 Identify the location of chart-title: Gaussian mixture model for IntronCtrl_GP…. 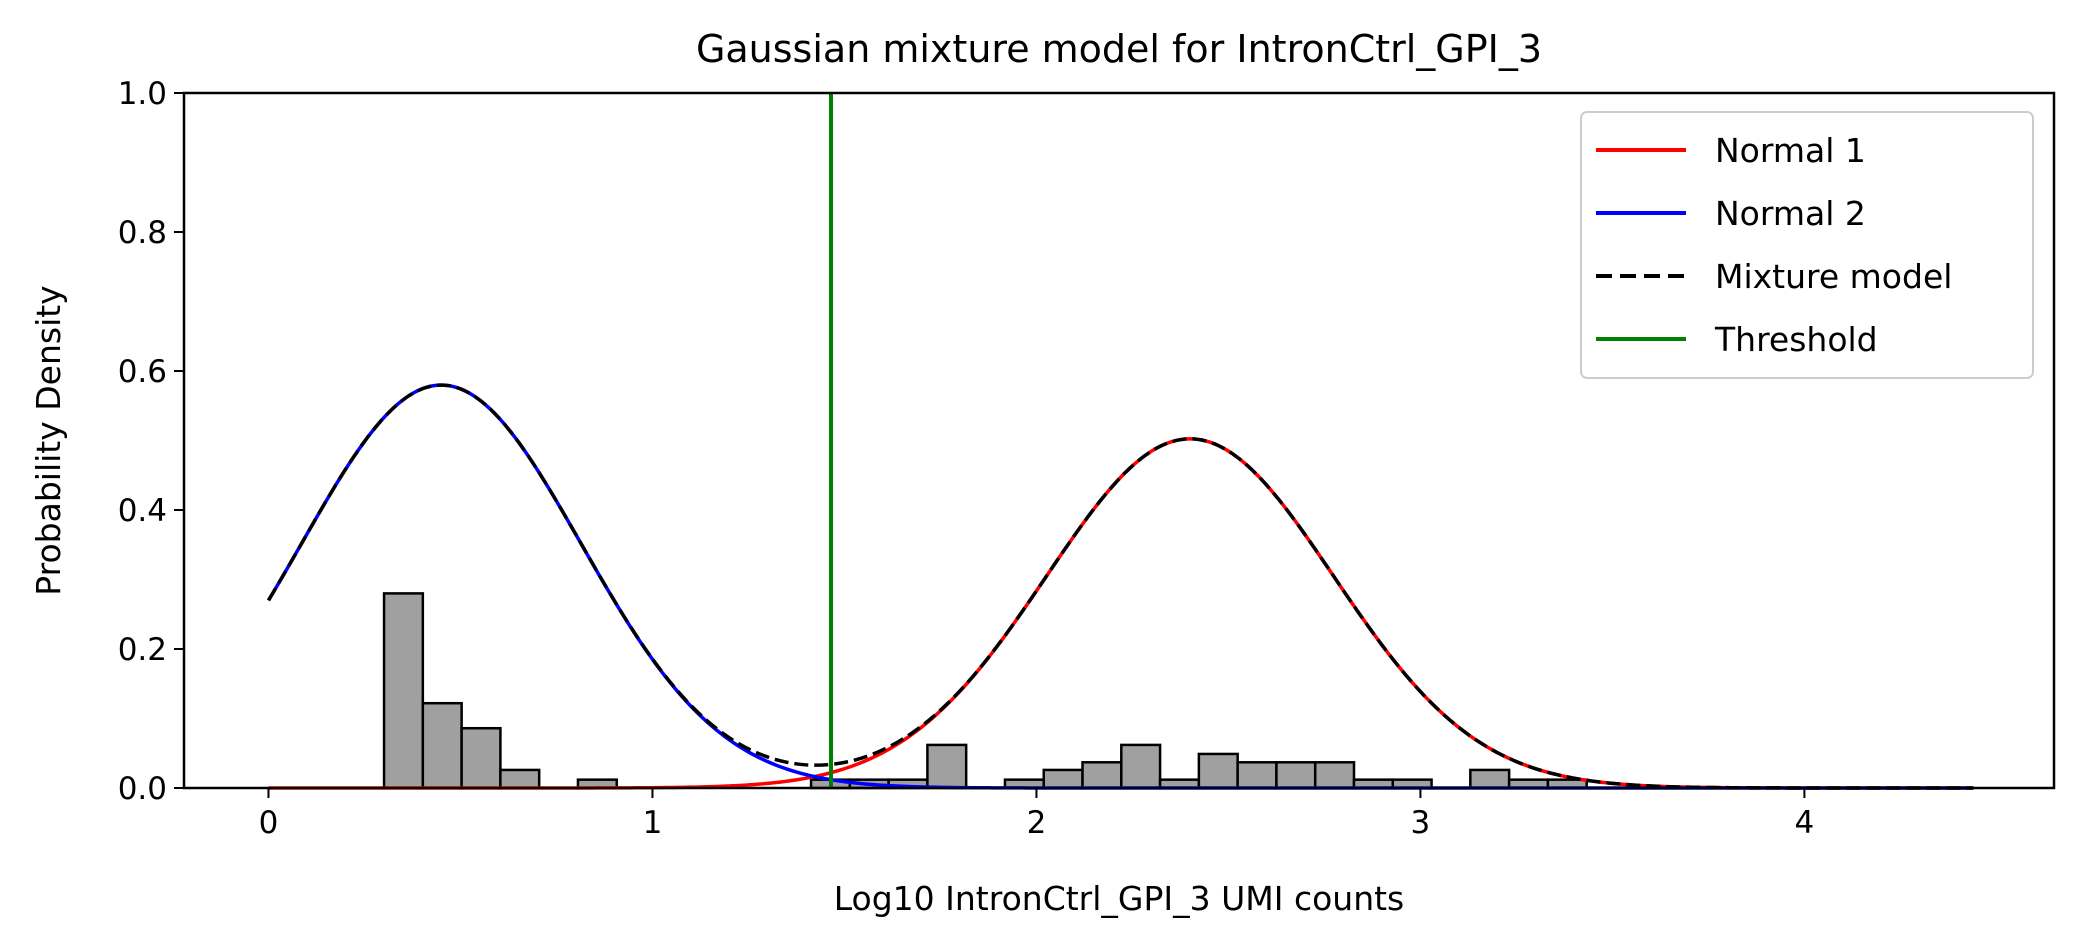
(1119, 49).